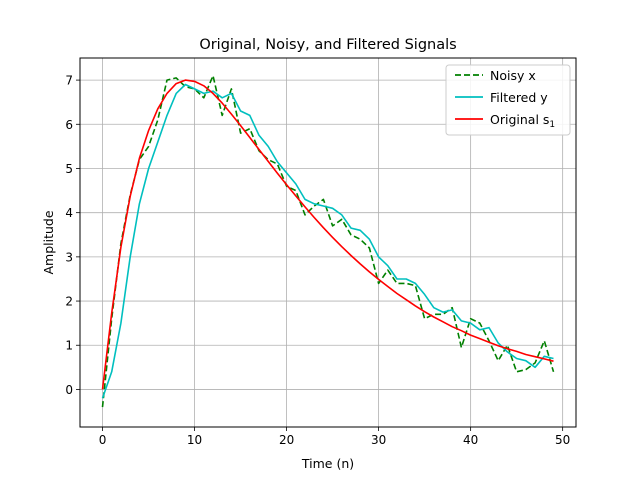 The height and width of the screenshot is (480, 640). Describe the element at coordinates (327, 463) in the screenshot. I see `x-axis-label: Time (n)` at that location.